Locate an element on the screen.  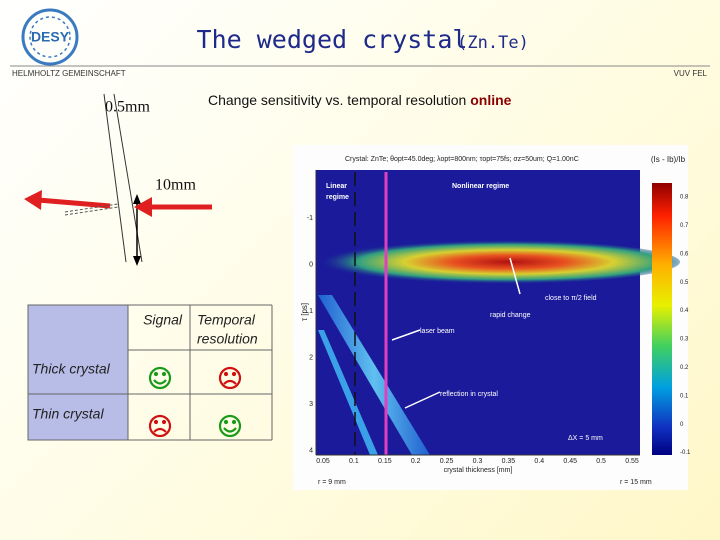
smiley-icons is located at coordinates (195, 402).